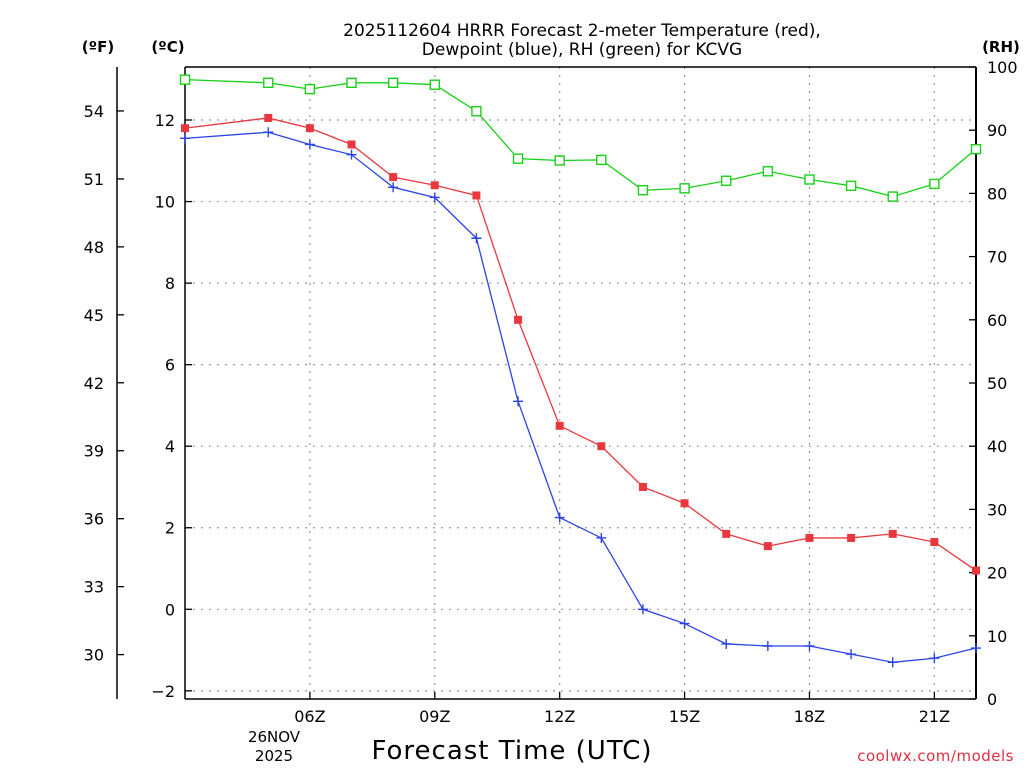 This screenshot has height=768, width=1024. I want to click on x-axis-label: Forecast Time (UTC), so click(511, 751).